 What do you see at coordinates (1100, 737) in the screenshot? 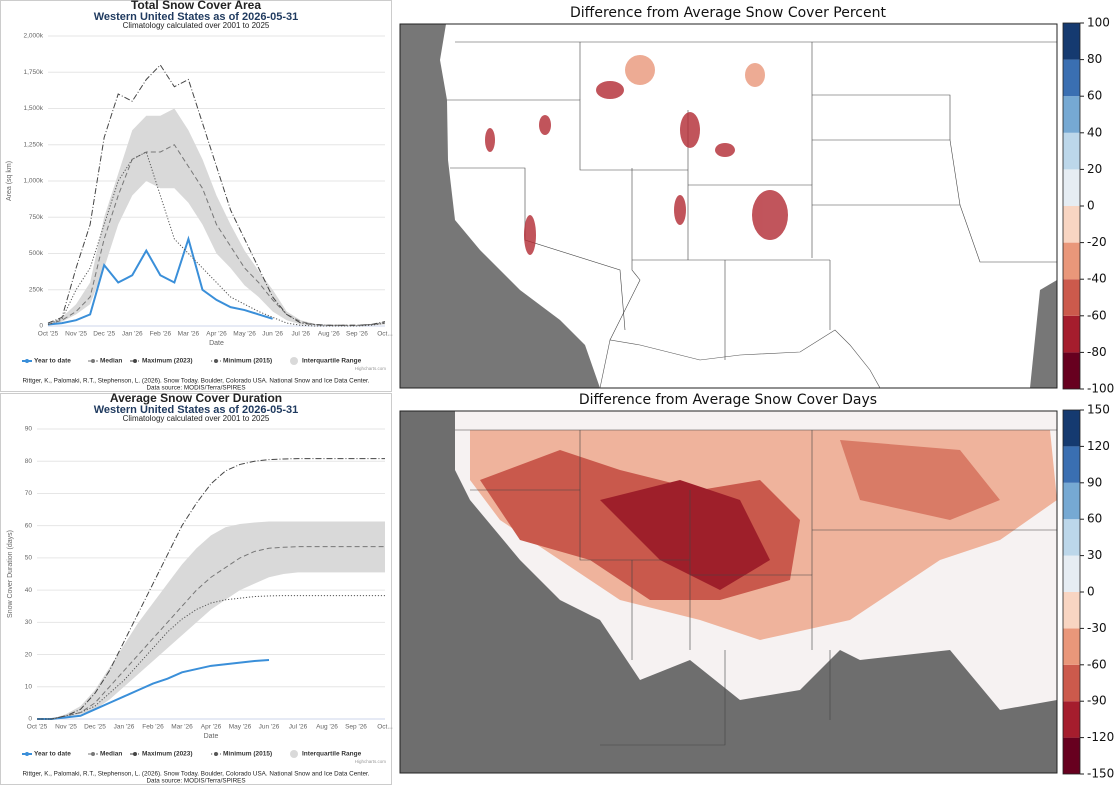
I see `colorbar-label: -120` at bounding box center [1100, 737].